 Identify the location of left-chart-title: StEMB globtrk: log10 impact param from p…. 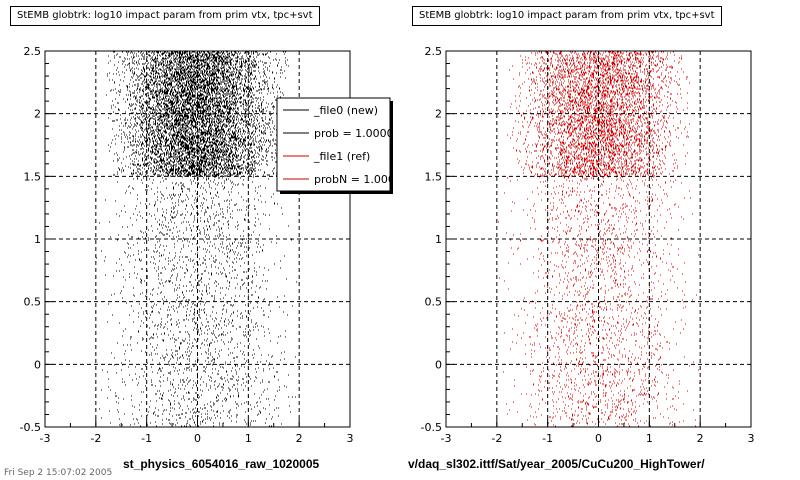
(165, 16).